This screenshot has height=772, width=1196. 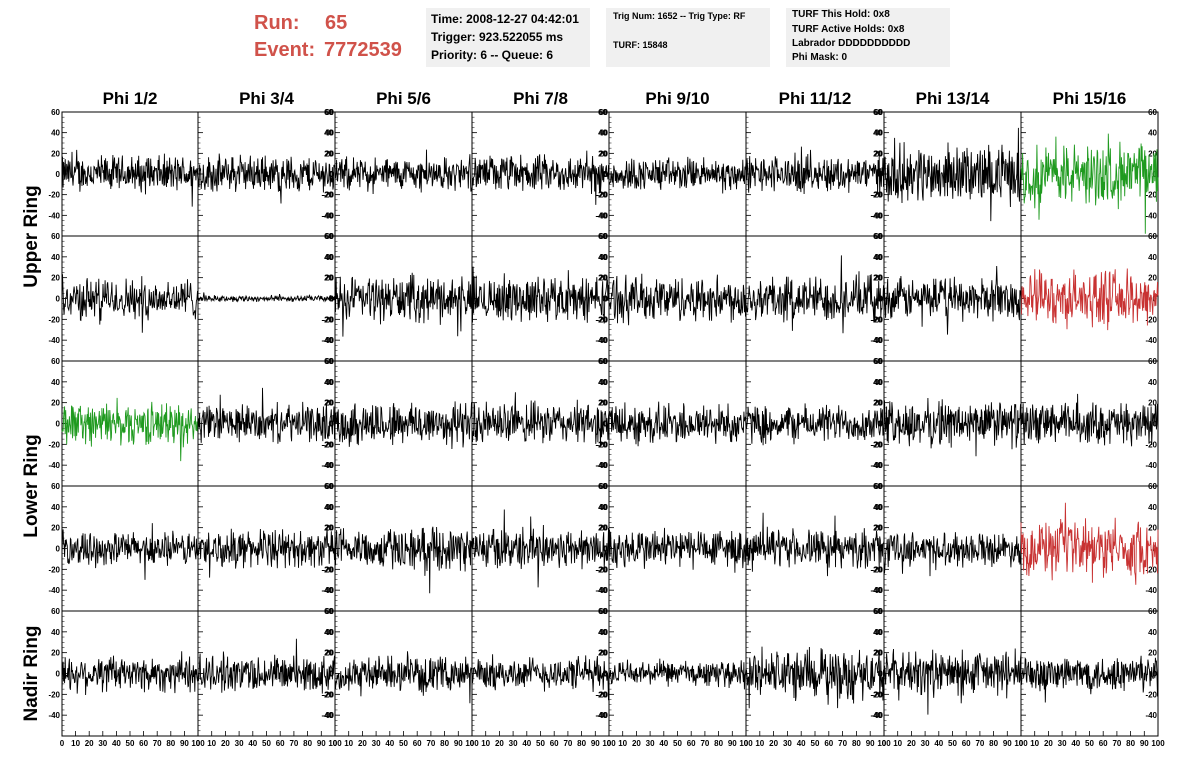 What do you see at coordinates (1021, 743) in the screenshot?
I see `x-tick-label: 0` at bounding box center [1021, 743].